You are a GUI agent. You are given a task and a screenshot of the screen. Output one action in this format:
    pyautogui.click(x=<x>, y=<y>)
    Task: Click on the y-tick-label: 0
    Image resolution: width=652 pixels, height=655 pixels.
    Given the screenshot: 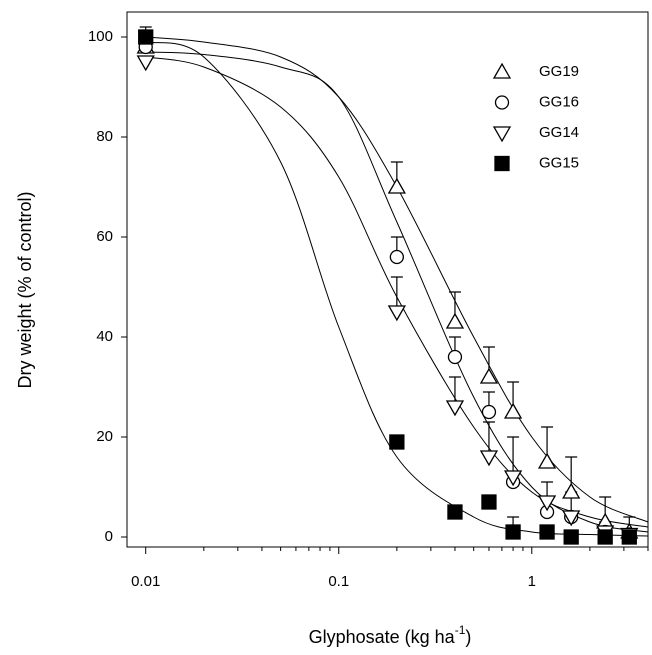 What is the action you would take?
    pyautogui.click(x=109, y=536)
    